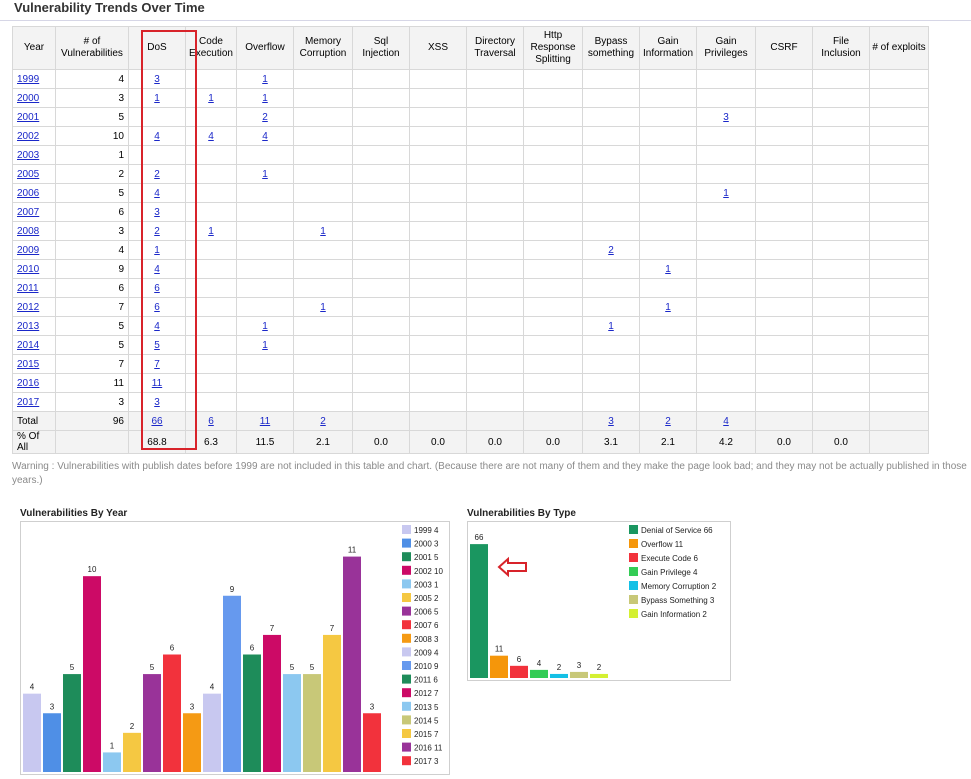 This screenshot has width=971, height=779. What do you see at coordinates (679, 586) in the screenshot?
I see `legend-label: Memory Corruption 2` at bounding box center [679, 586].